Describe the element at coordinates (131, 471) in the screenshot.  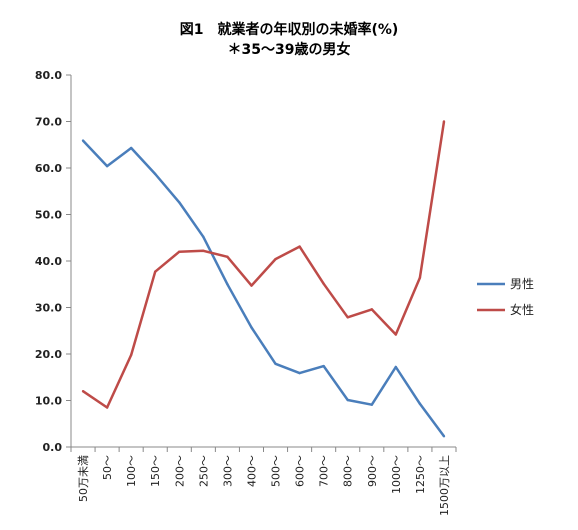
I see `x-tick-label: 100～` at that location.